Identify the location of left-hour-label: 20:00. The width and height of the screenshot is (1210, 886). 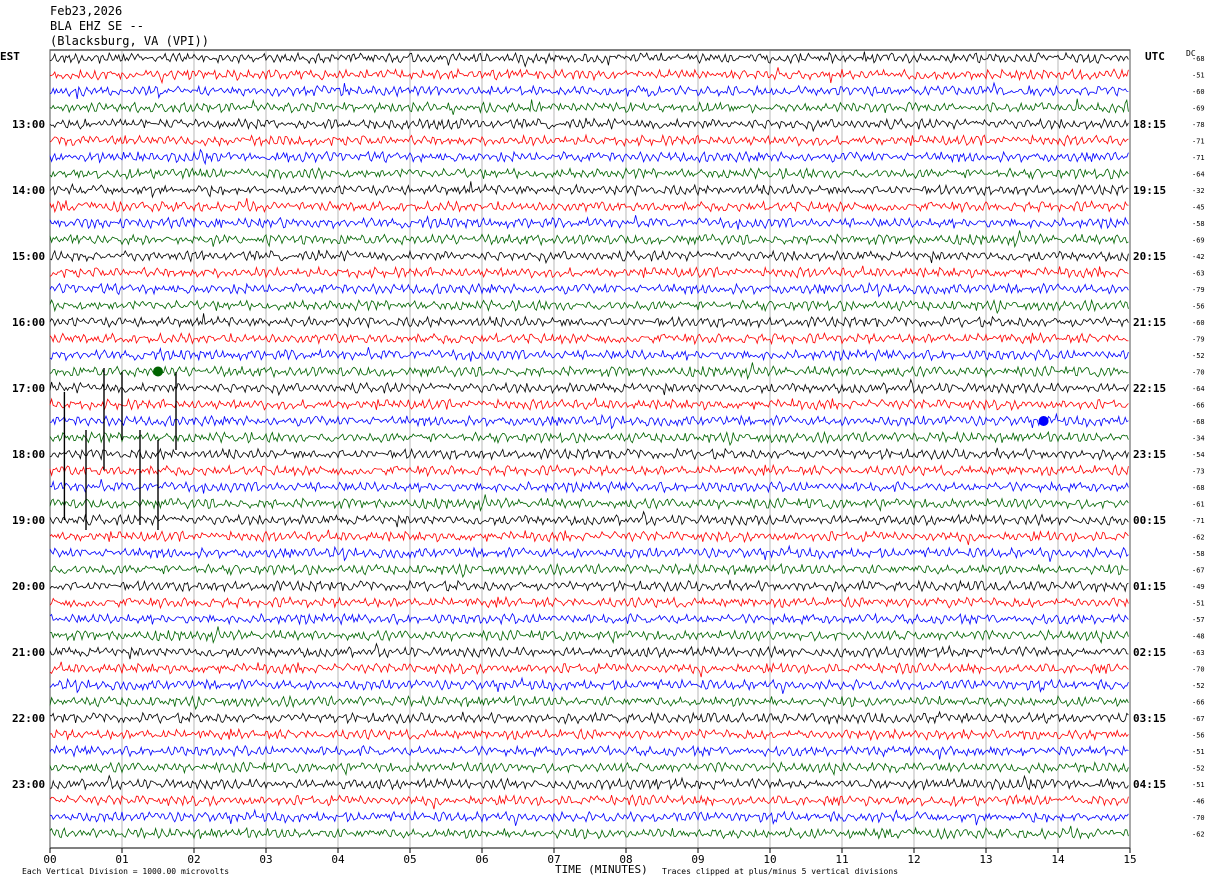
(28, 586).